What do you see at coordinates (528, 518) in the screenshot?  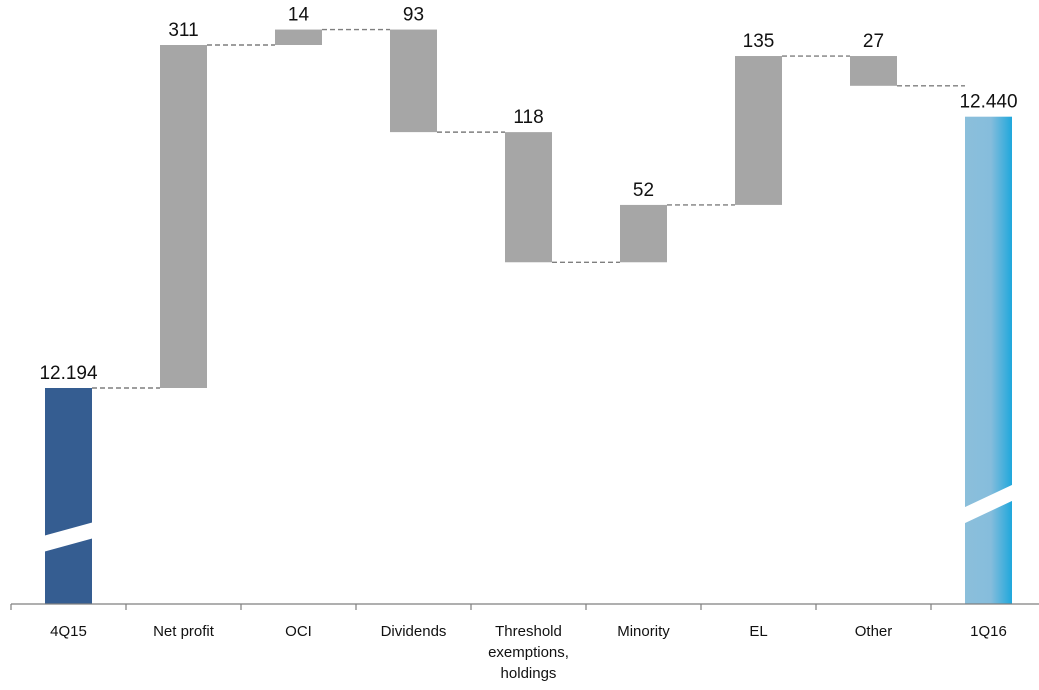 I see `axis-breaks` at bounding box center [528, 518].